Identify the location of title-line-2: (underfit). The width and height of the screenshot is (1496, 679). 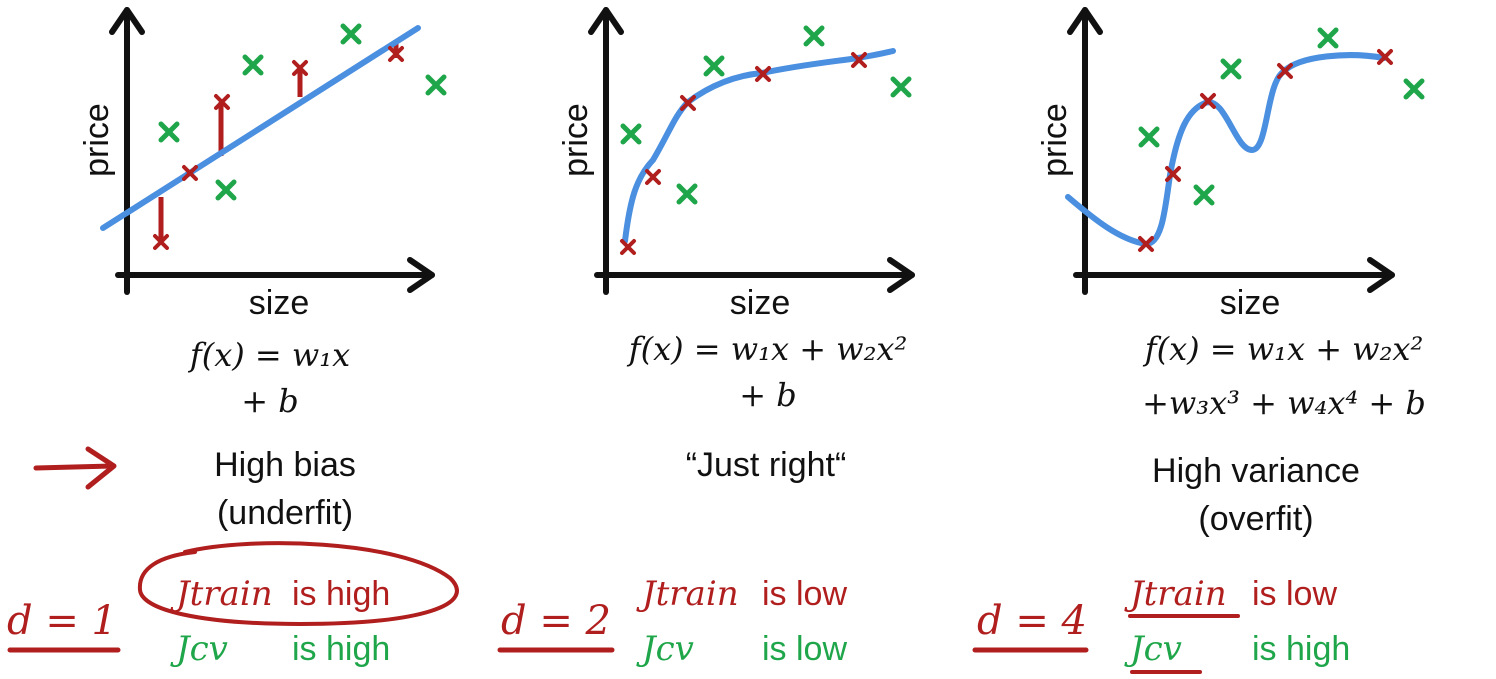
(285, 513).